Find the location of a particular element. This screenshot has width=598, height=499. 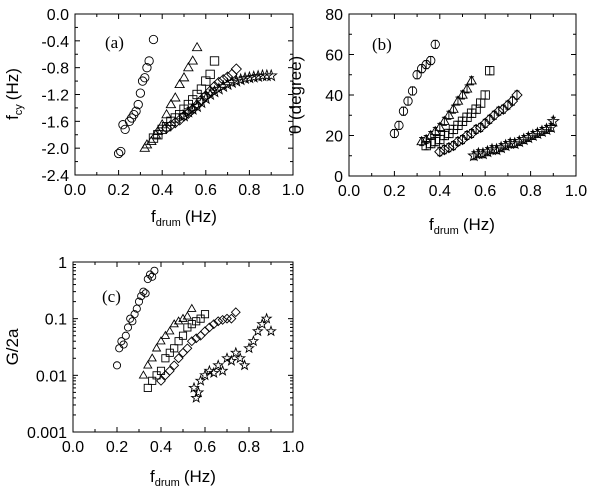

panel-c-marks is located at coordinates (194, 334).